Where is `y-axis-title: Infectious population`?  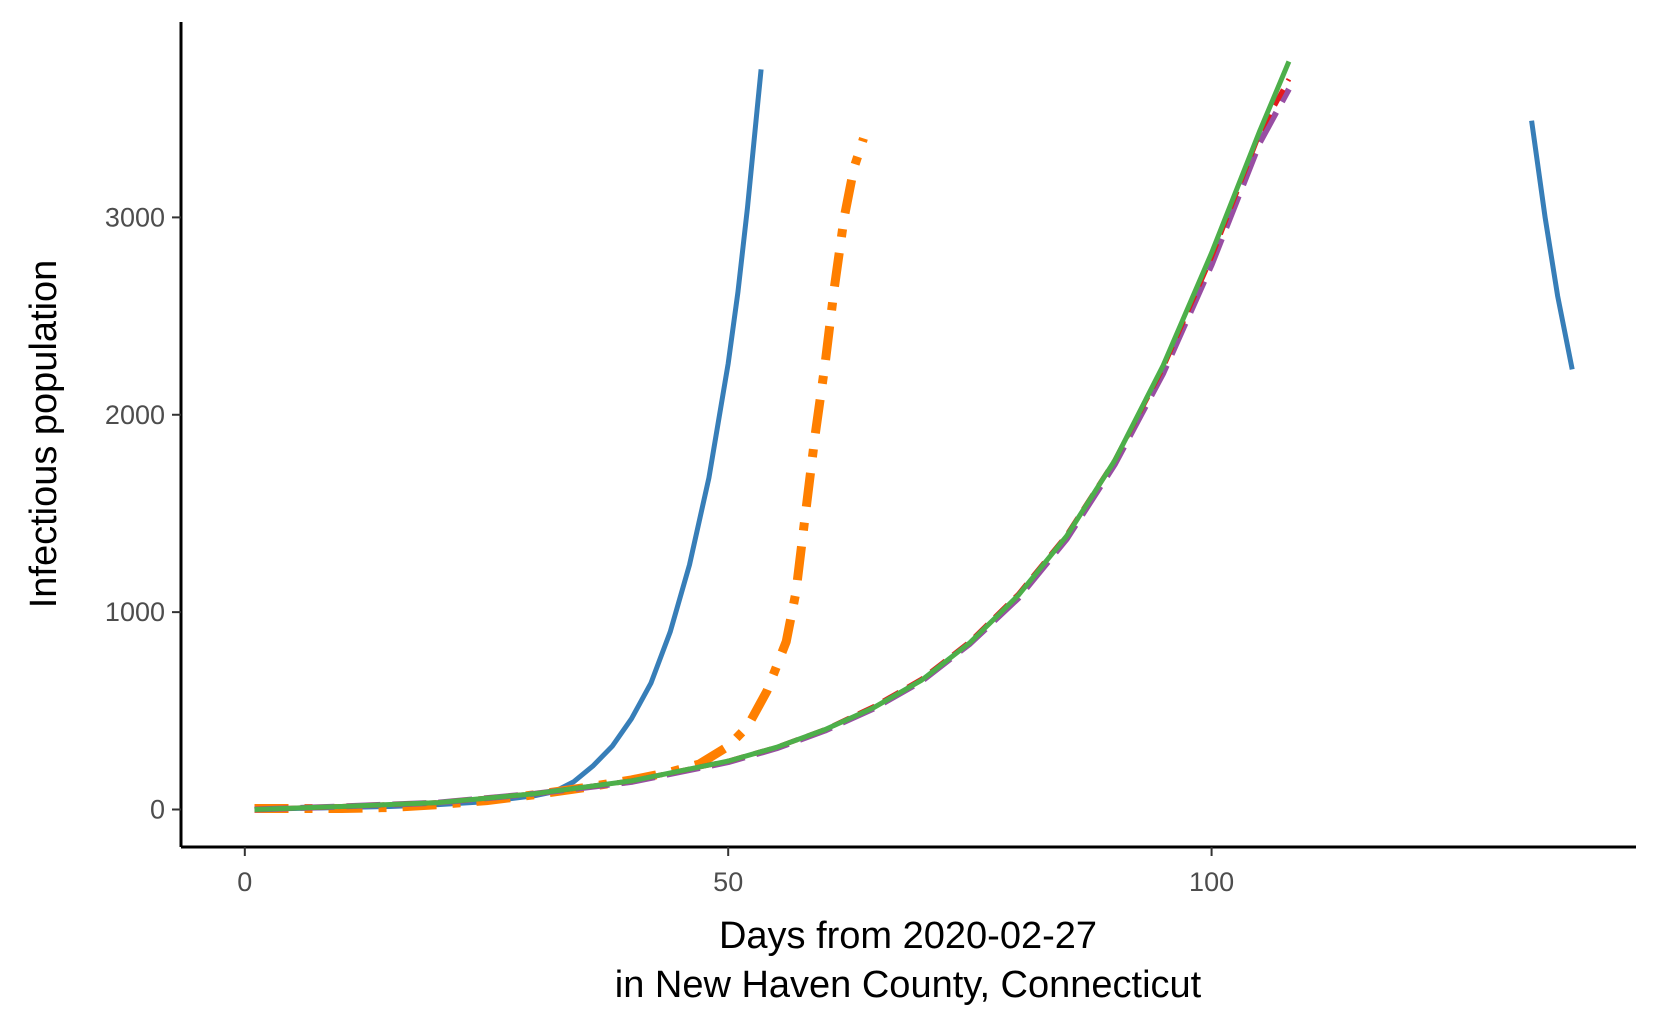
y-axis-title: Infectious population is located at coordinates (44, 434).